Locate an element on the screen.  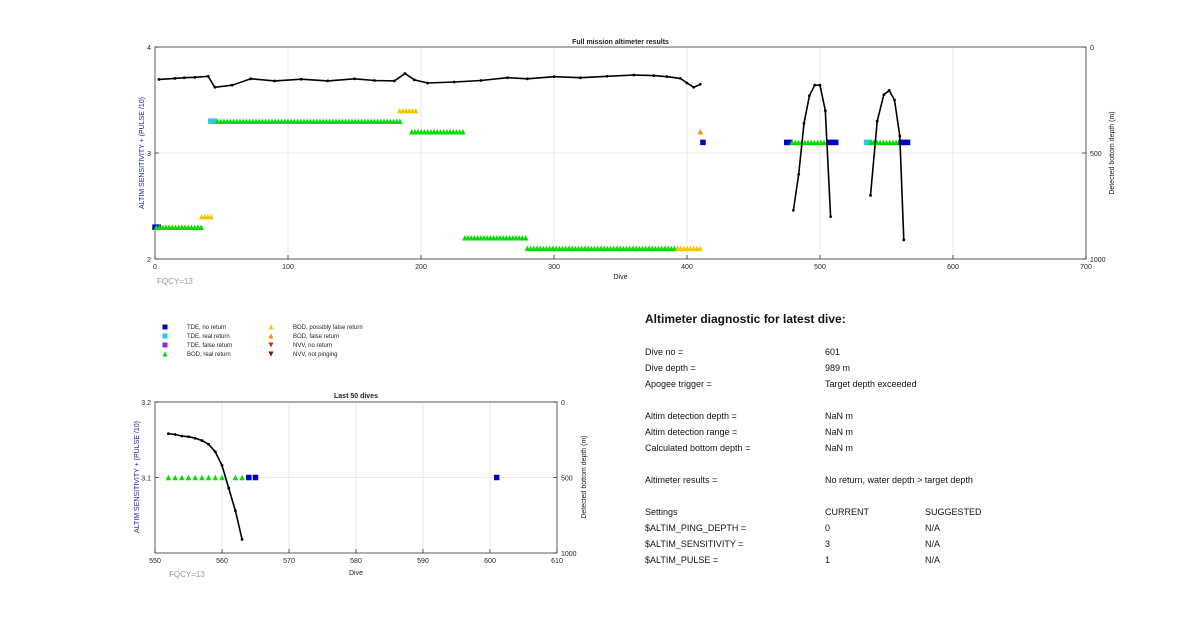
settings-header-row: Settings CURRENT SUGGESTED is located at coordinates (855, 512).